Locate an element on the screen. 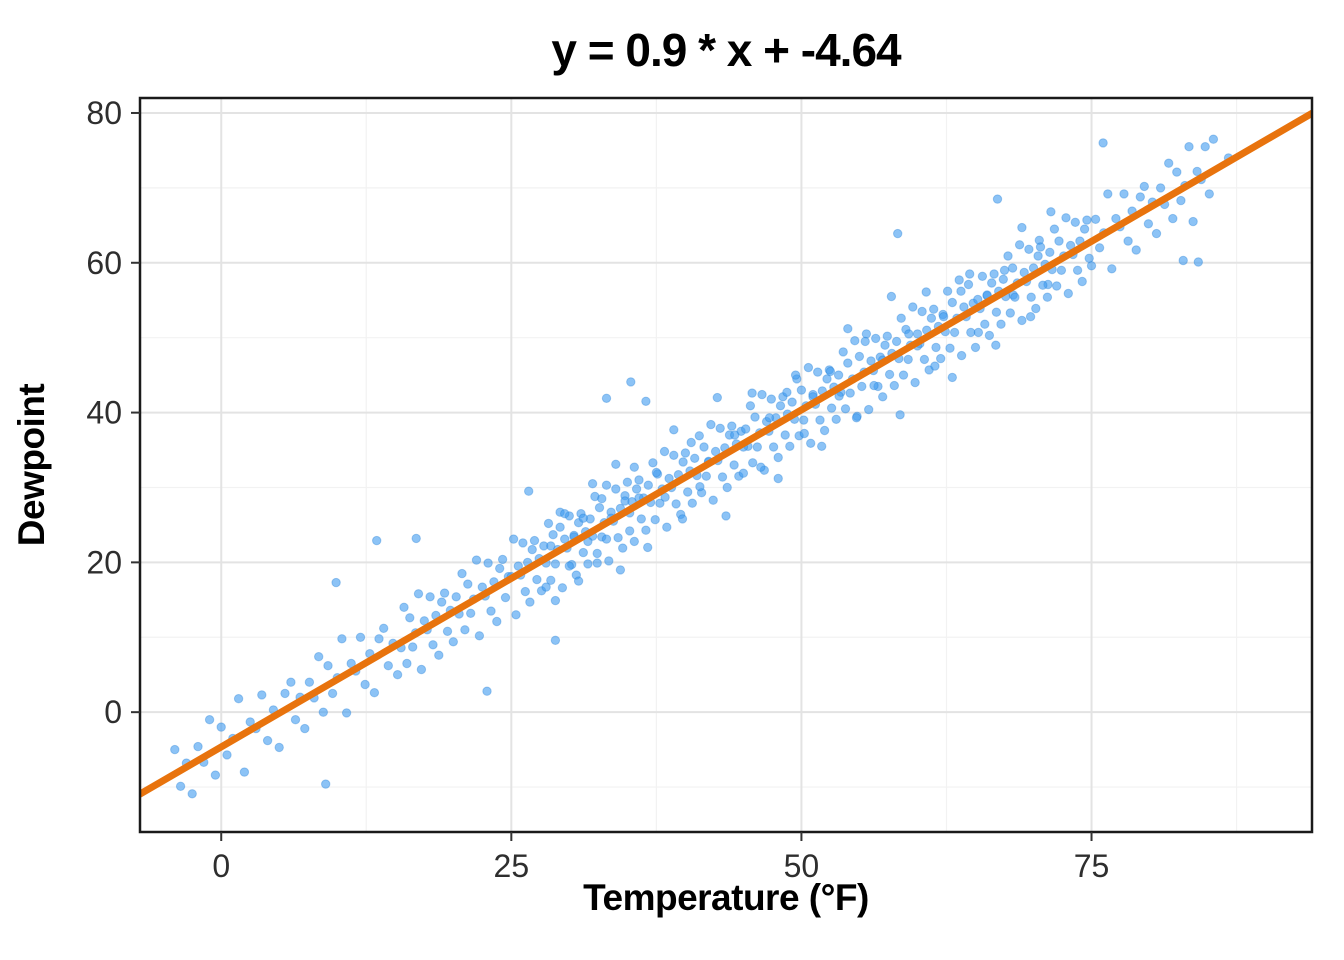 The image size is (1344, 960). y-axis-label: Dewpoint is located at coordinates (31, 465).